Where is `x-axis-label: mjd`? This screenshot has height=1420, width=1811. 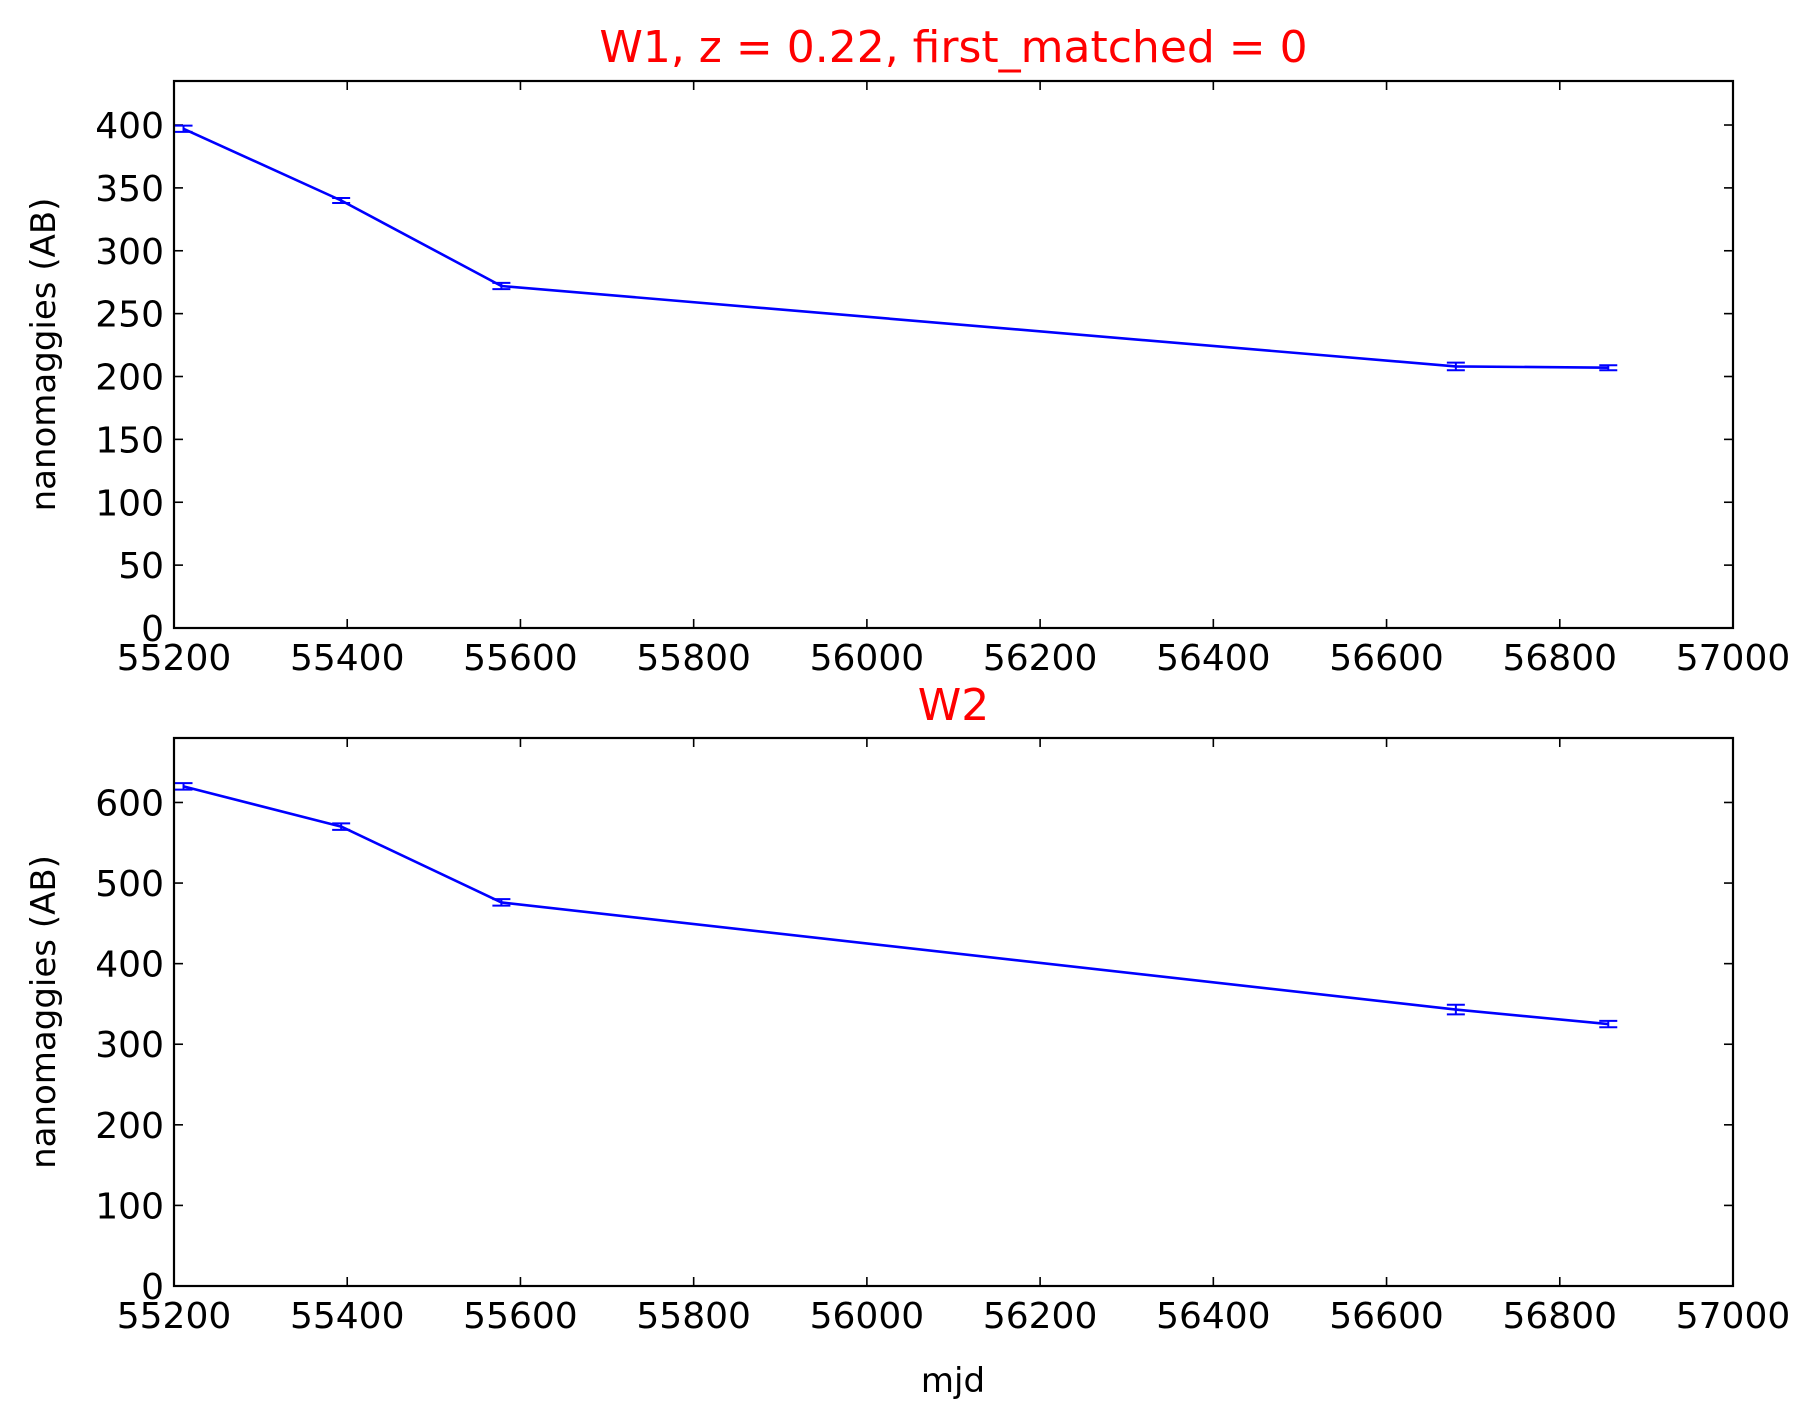 x-axis-label: mjd is located at coordinates (953, 1381).